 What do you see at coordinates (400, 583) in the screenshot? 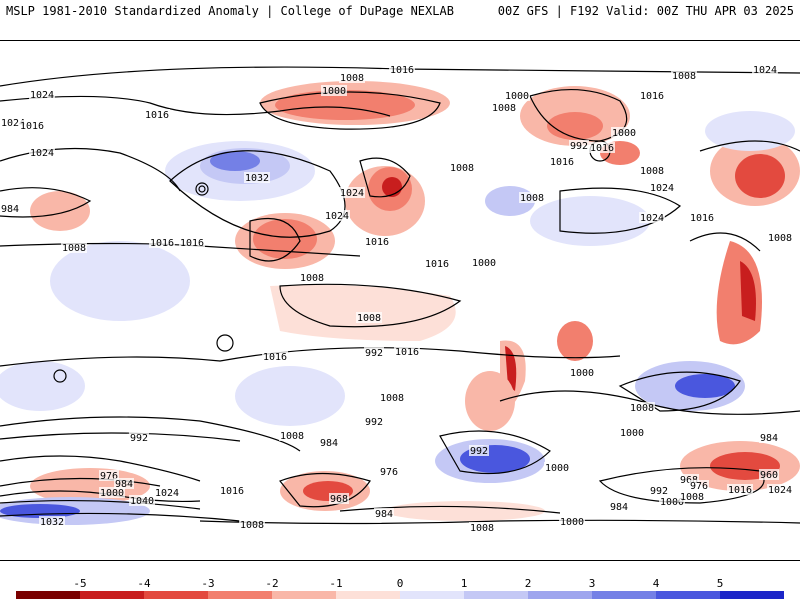
I see `colorbar-tick-label: 0` at bounding box center [400, 583].